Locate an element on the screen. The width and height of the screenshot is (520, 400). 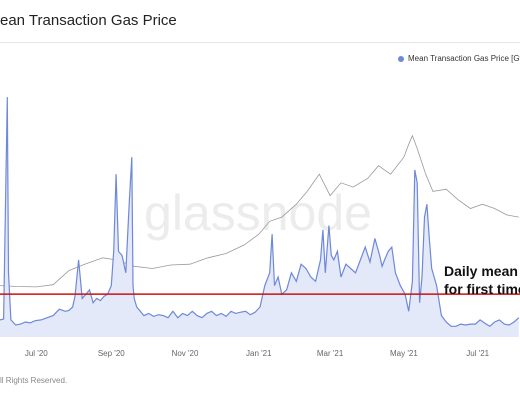
x-tick-label: Jul '20 is located at coordinates (36, 353).